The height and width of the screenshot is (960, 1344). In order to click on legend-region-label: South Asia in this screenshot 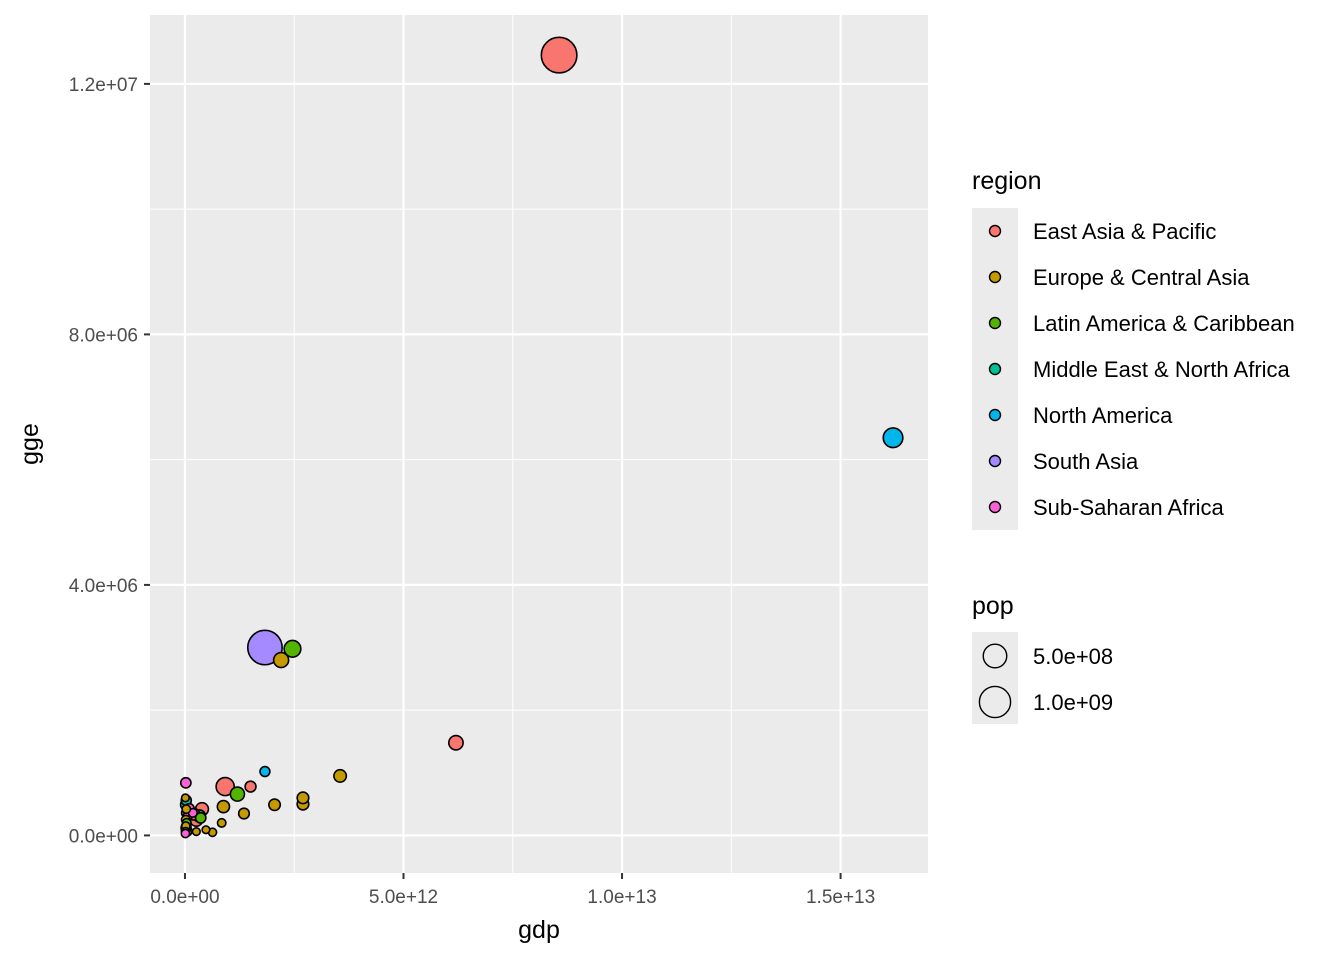, I will do `click(1086, 461)`.